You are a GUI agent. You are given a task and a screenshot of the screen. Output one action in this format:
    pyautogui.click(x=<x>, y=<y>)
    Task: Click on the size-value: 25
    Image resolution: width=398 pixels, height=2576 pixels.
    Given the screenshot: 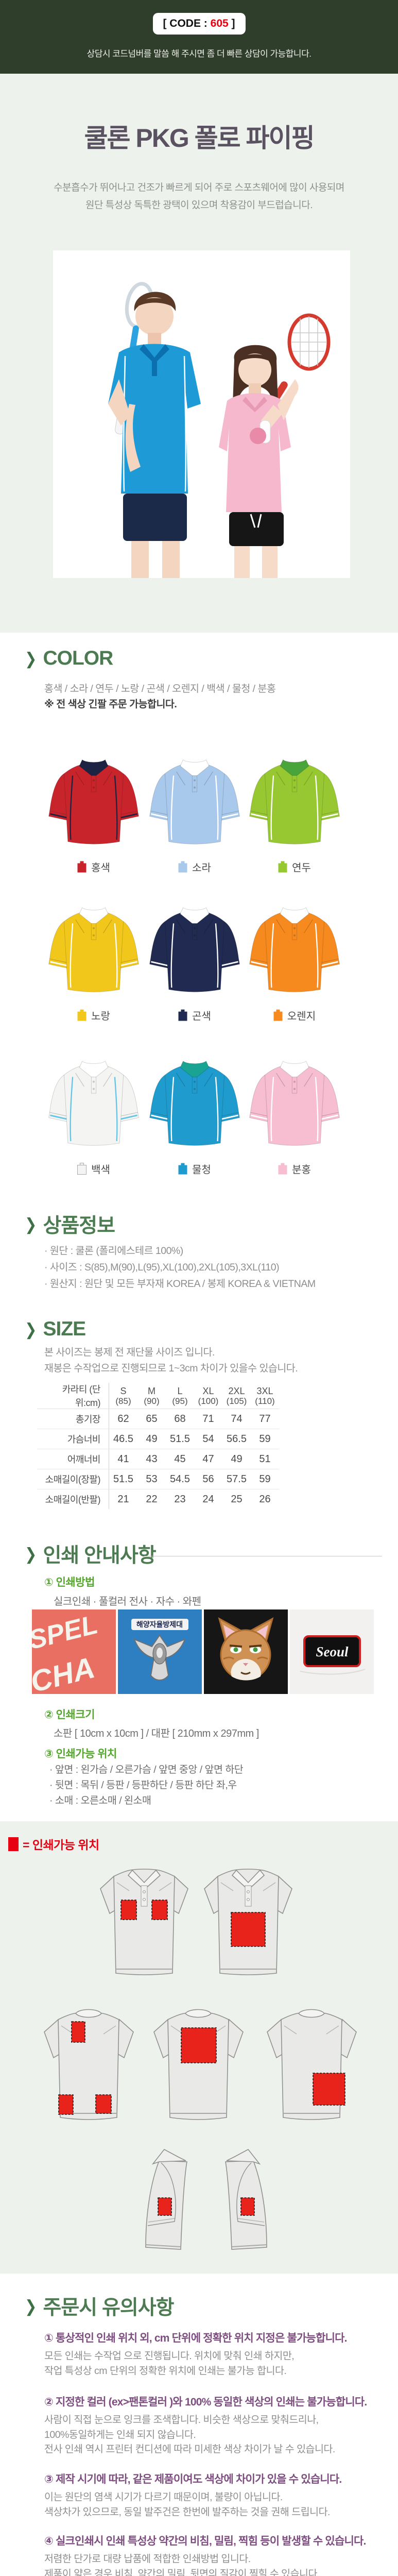 What is the action you would take?
    pyautogui.click(x=237, y=1499)
    